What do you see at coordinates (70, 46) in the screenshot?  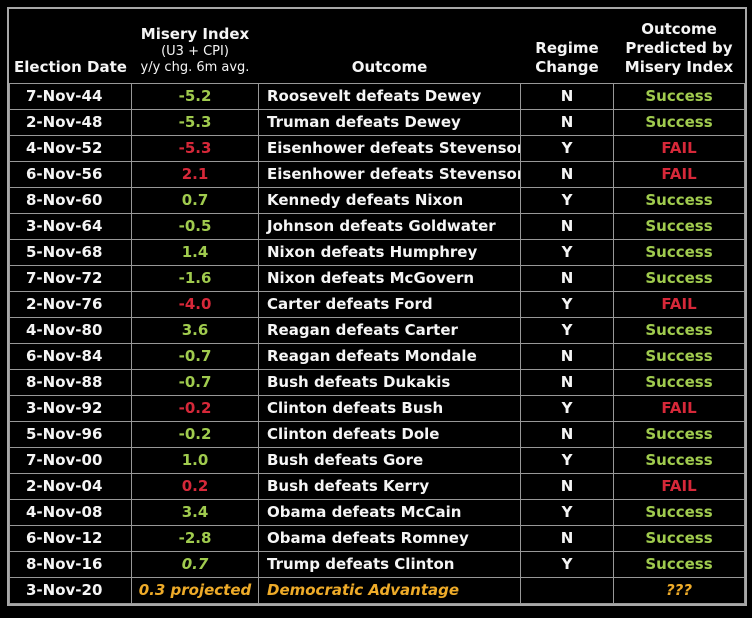 I see `col-header-election-date: Election Date` at bounding box center [70, 46].